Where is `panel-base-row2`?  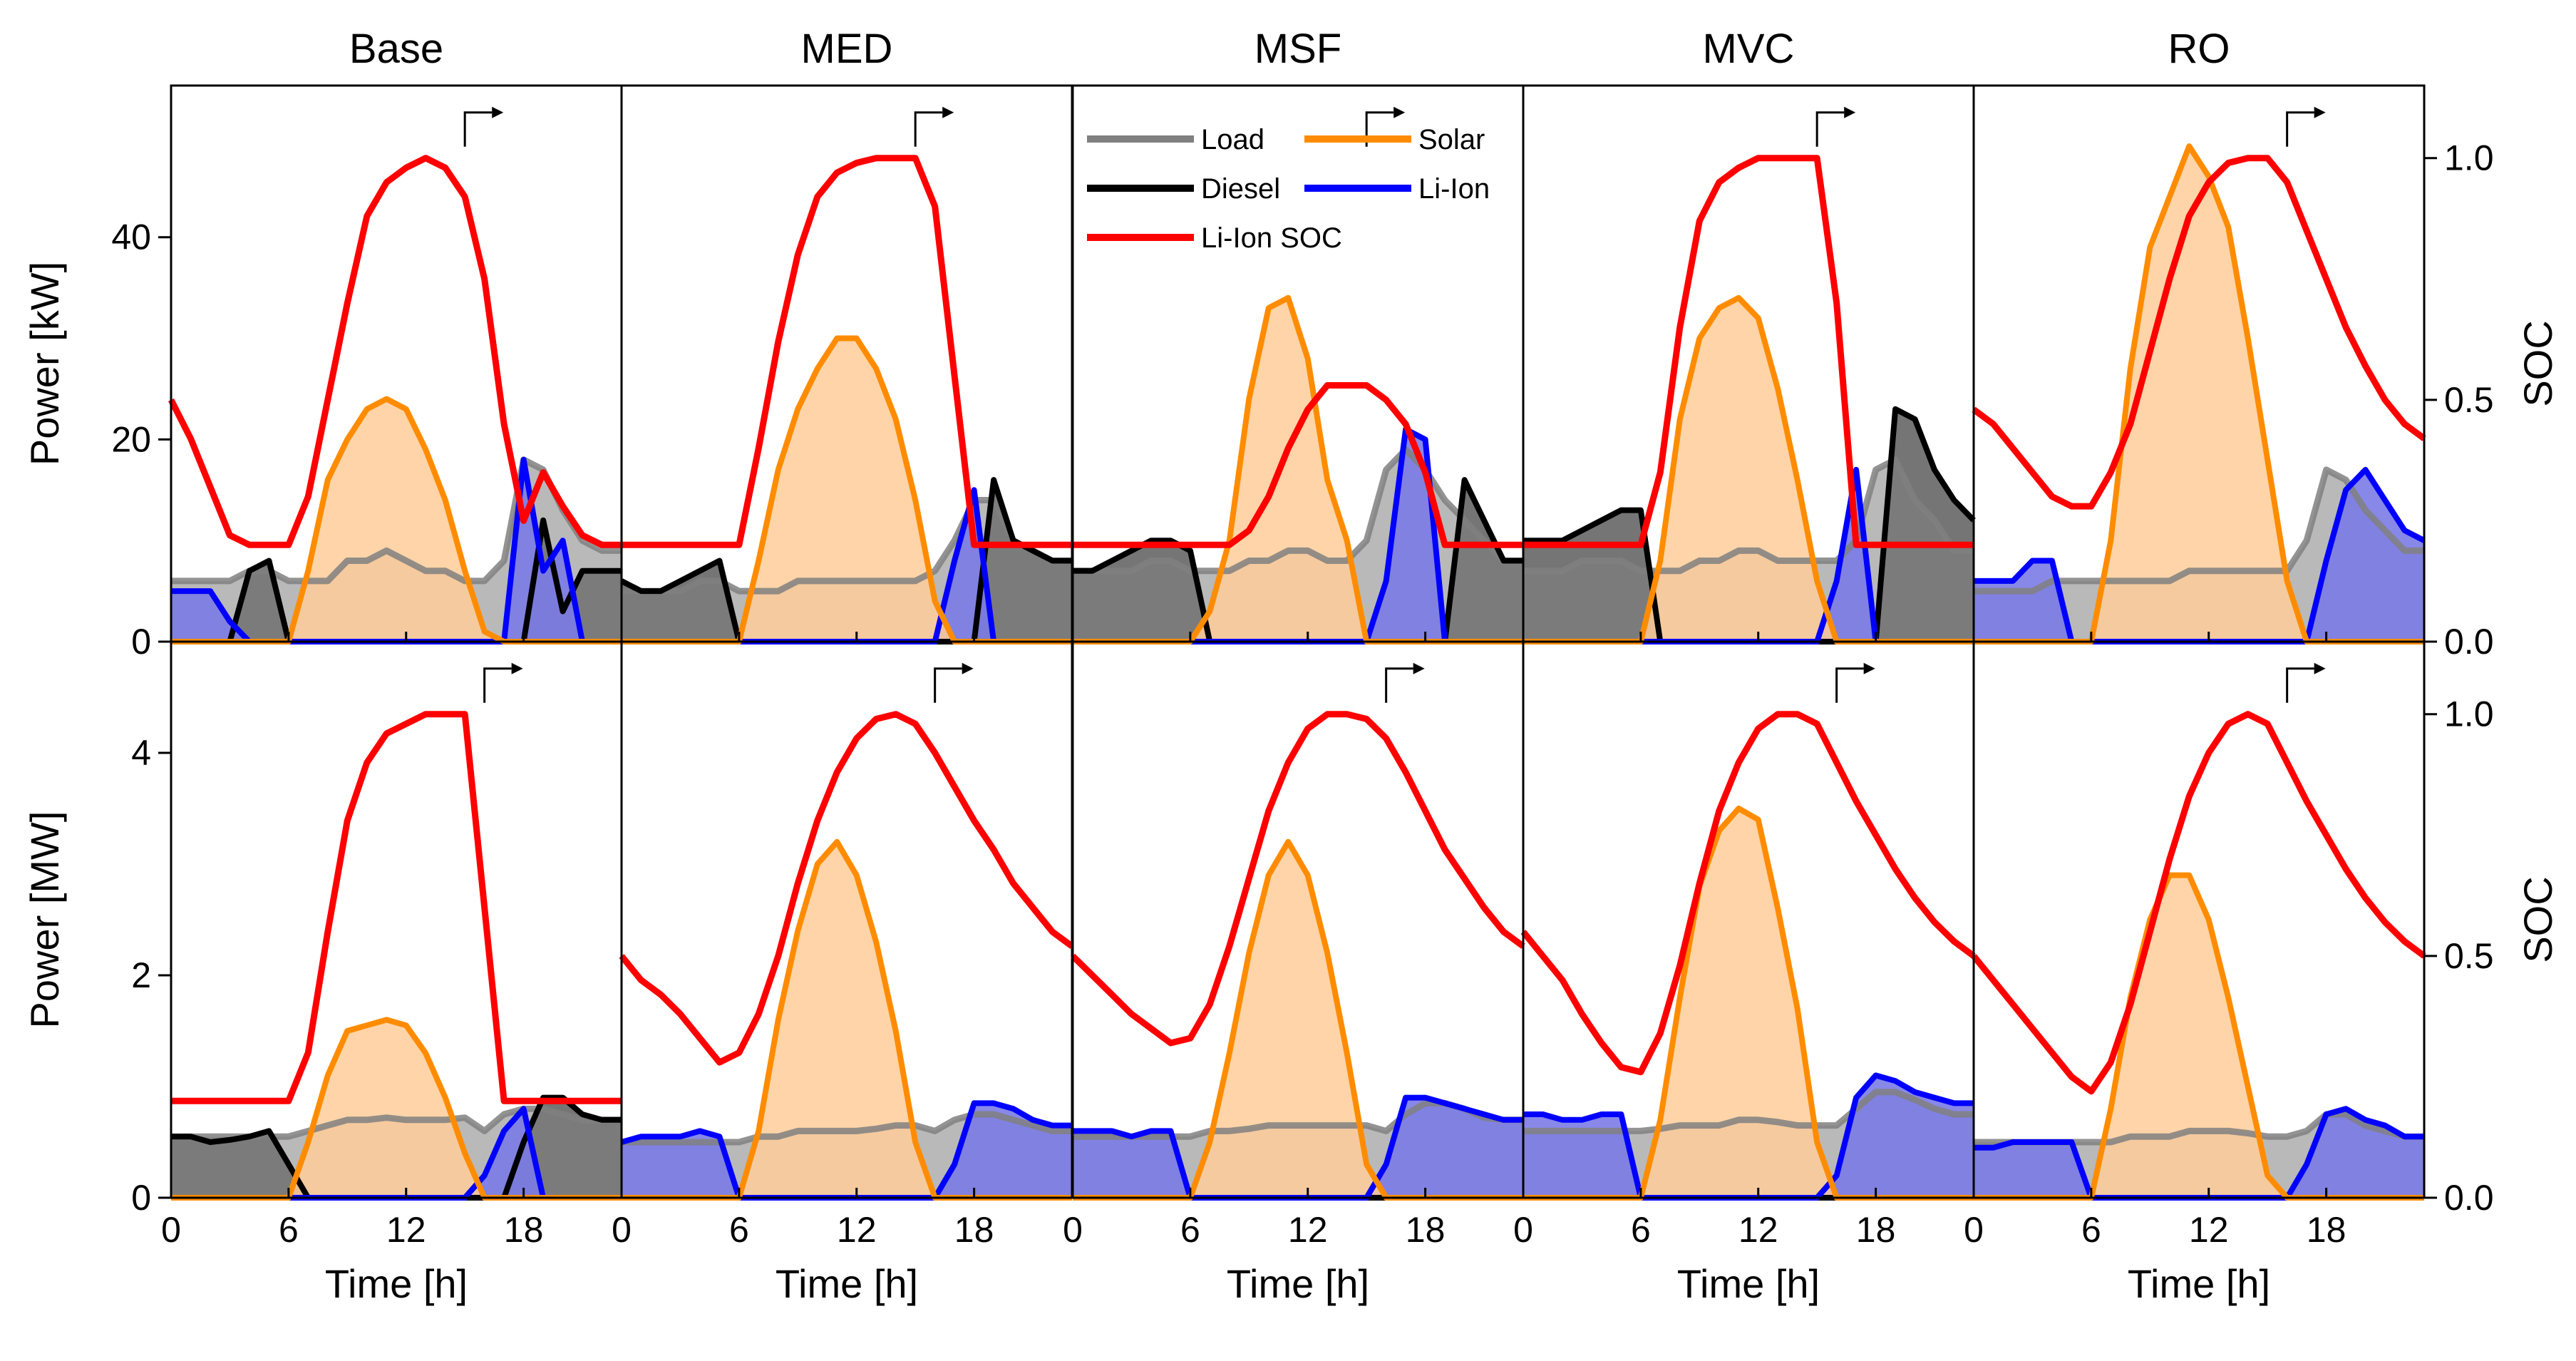
panel-base-row2 is located at coordinates (396, 921).